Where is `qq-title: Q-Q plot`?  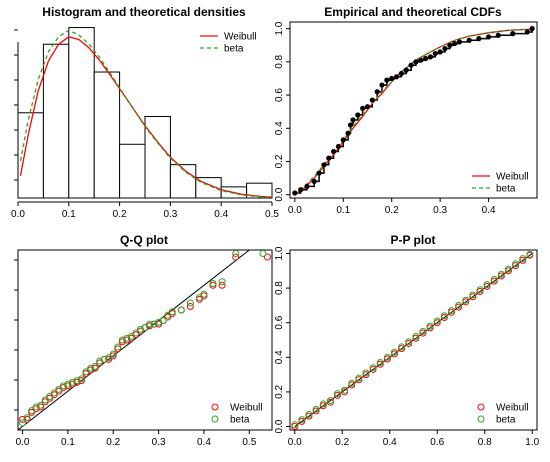
qq-title: Q-Q plot is located at coordinates (144, 240).